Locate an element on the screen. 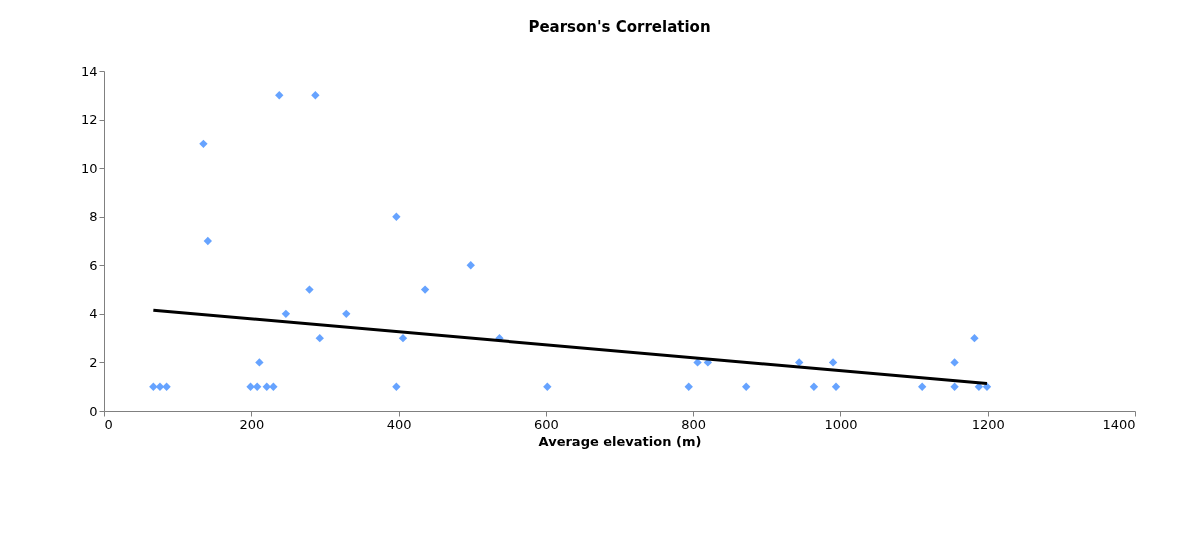 This screenshot has width=1201, height=548. x-tick-label: 1000 is located at coordinates (841, 424).